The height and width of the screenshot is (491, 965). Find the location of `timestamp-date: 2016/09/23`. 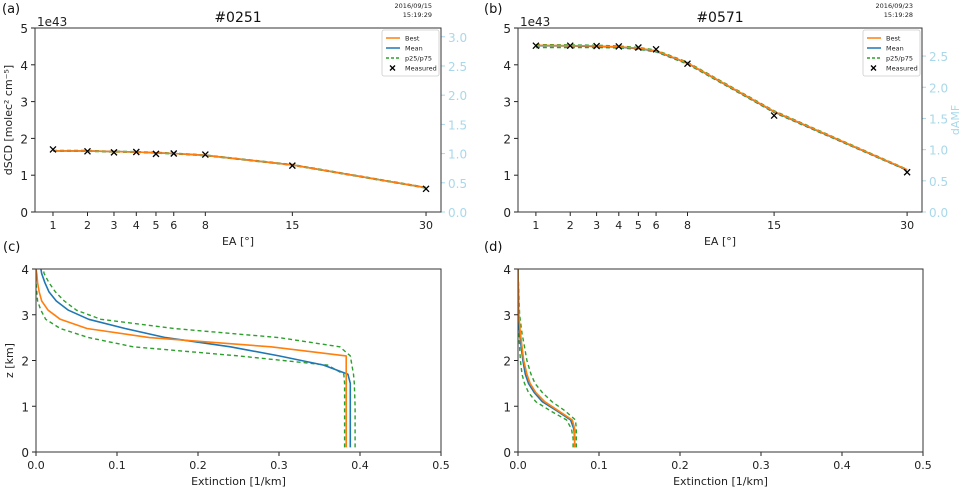

timestamp-date: 2016/09/23 is located at coordinates (894, 6).